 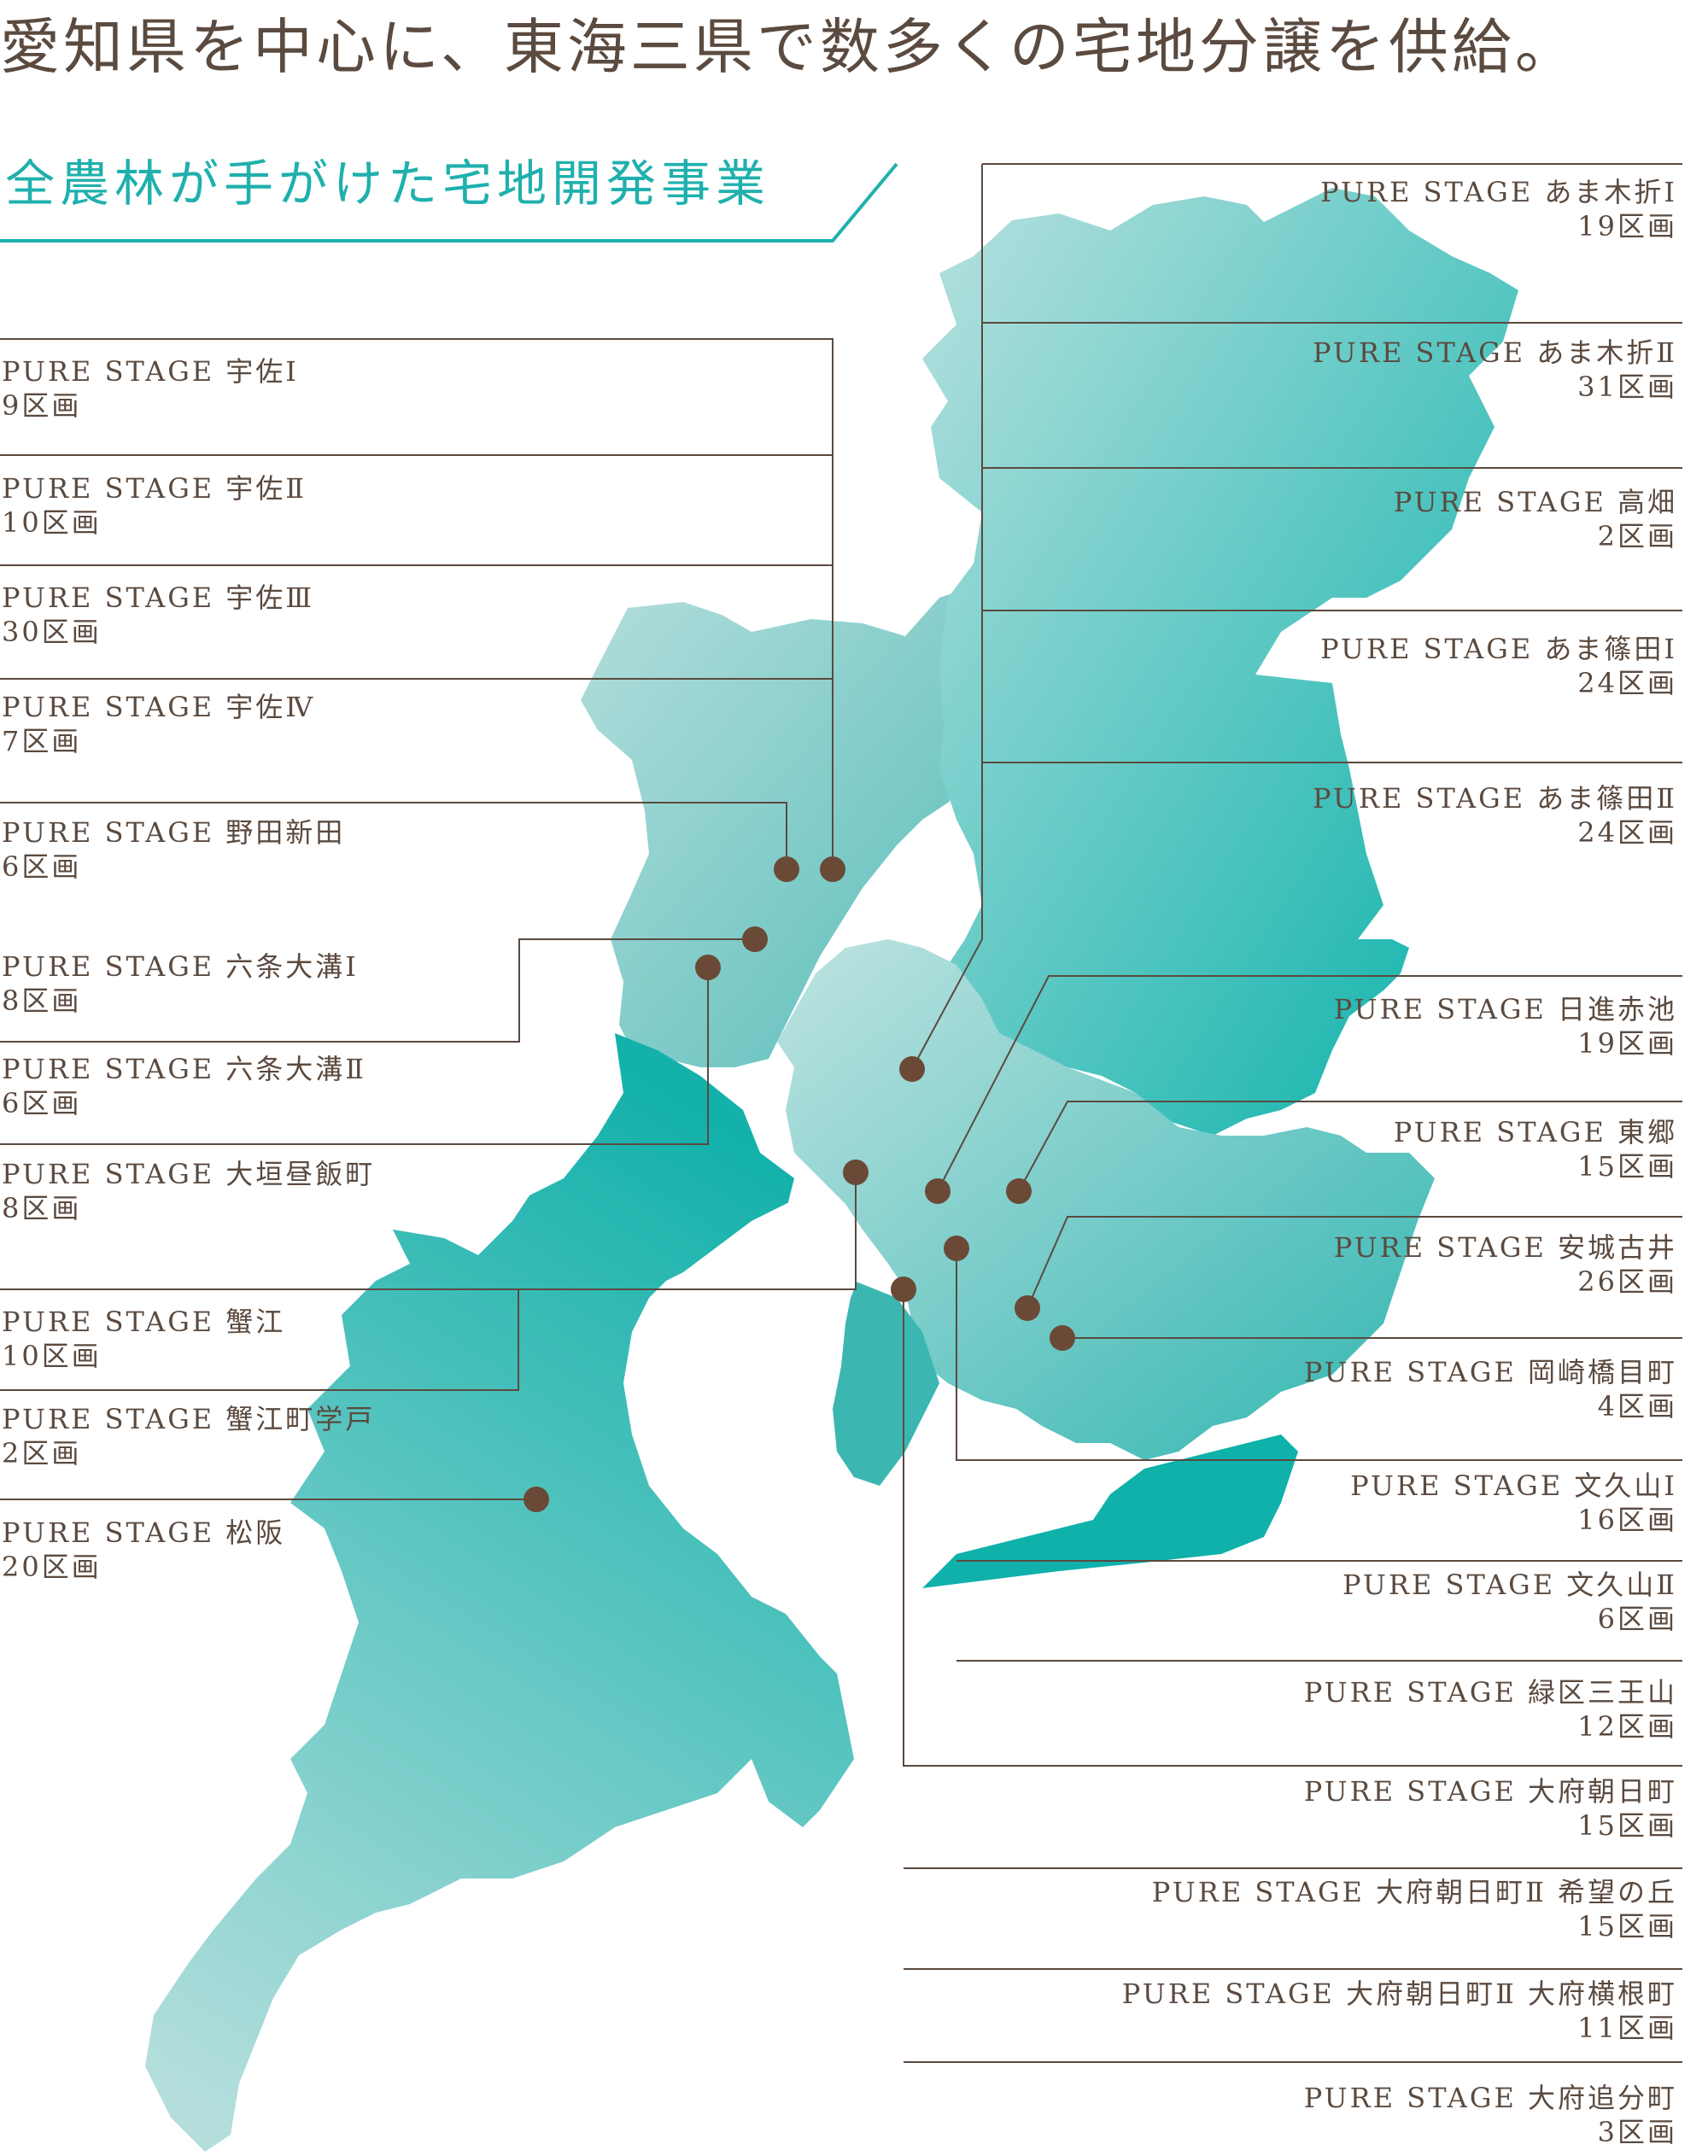 What do you see at coordinates (1505, 1009) in the screenshot?
I see `site-name: PURE STAGE 日進赤池` at bounding box center [1505, 1009].